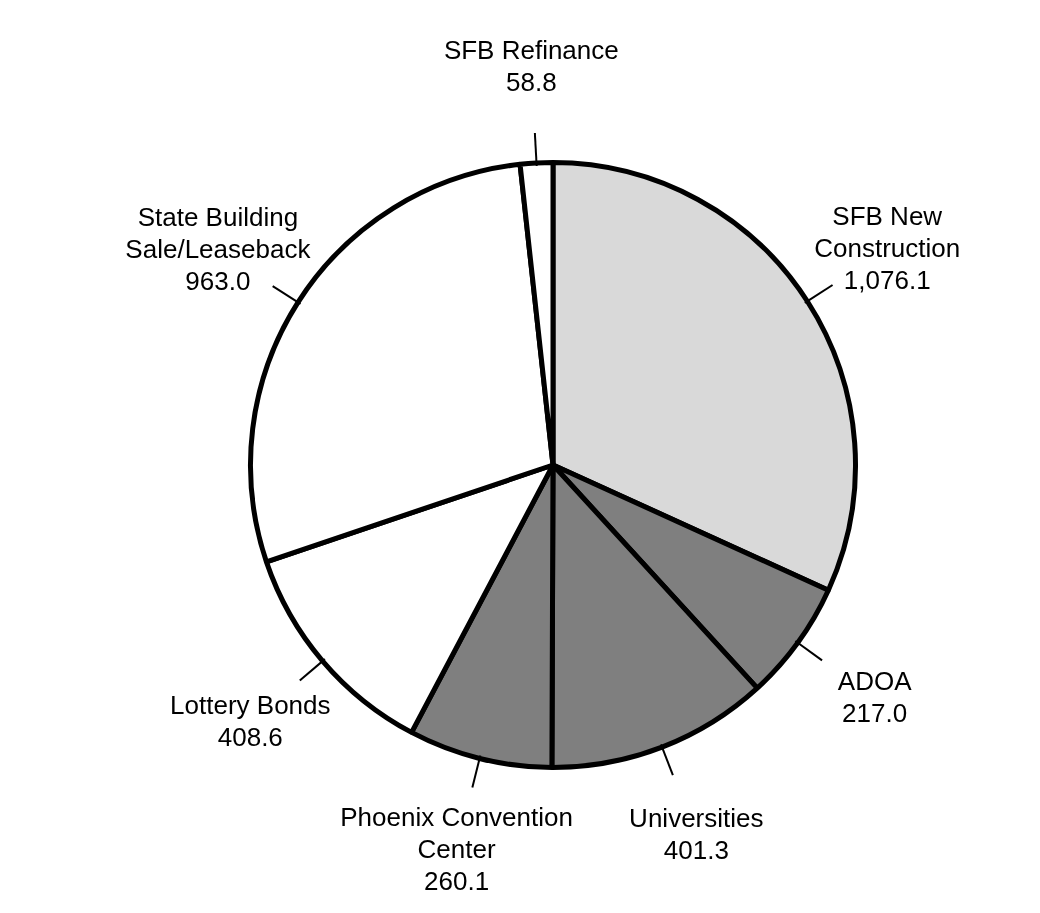  Describe the element at coordinates (250, 736) in the screenshot. I see `data-label: 408.6` at that location.